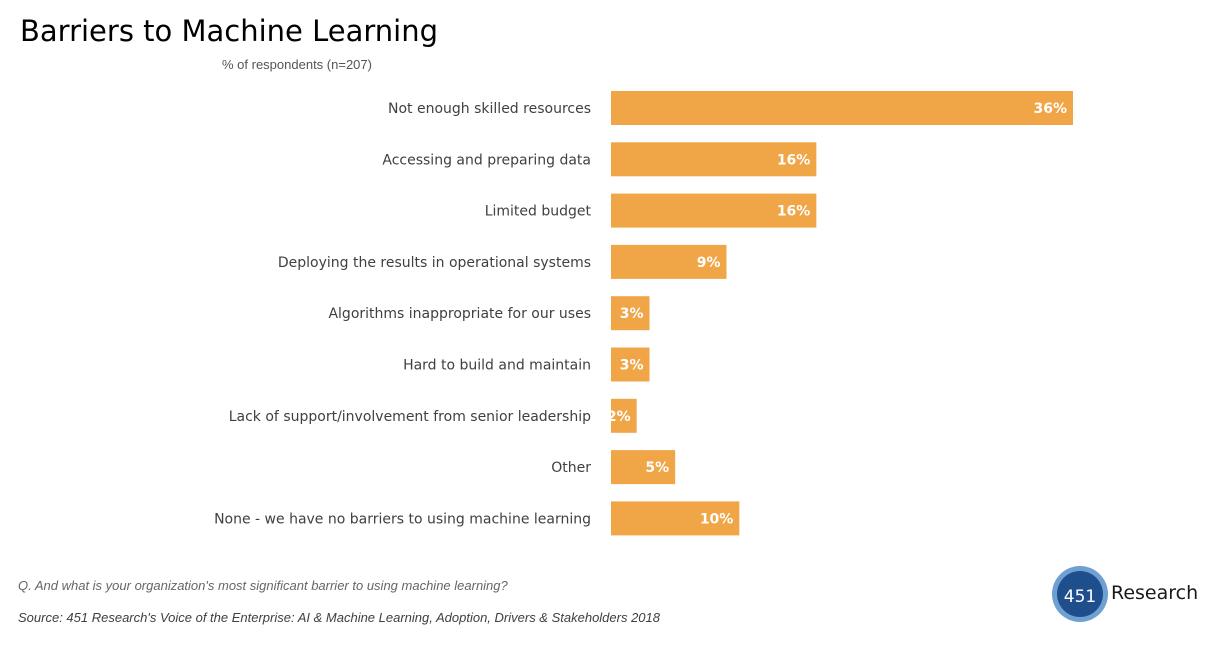 This screenshot has height=653, width=1221. Describe the element at coordinates (229, 31) in the screenshot. I see `chart-title: Barriers to Machine Learning` at that location.